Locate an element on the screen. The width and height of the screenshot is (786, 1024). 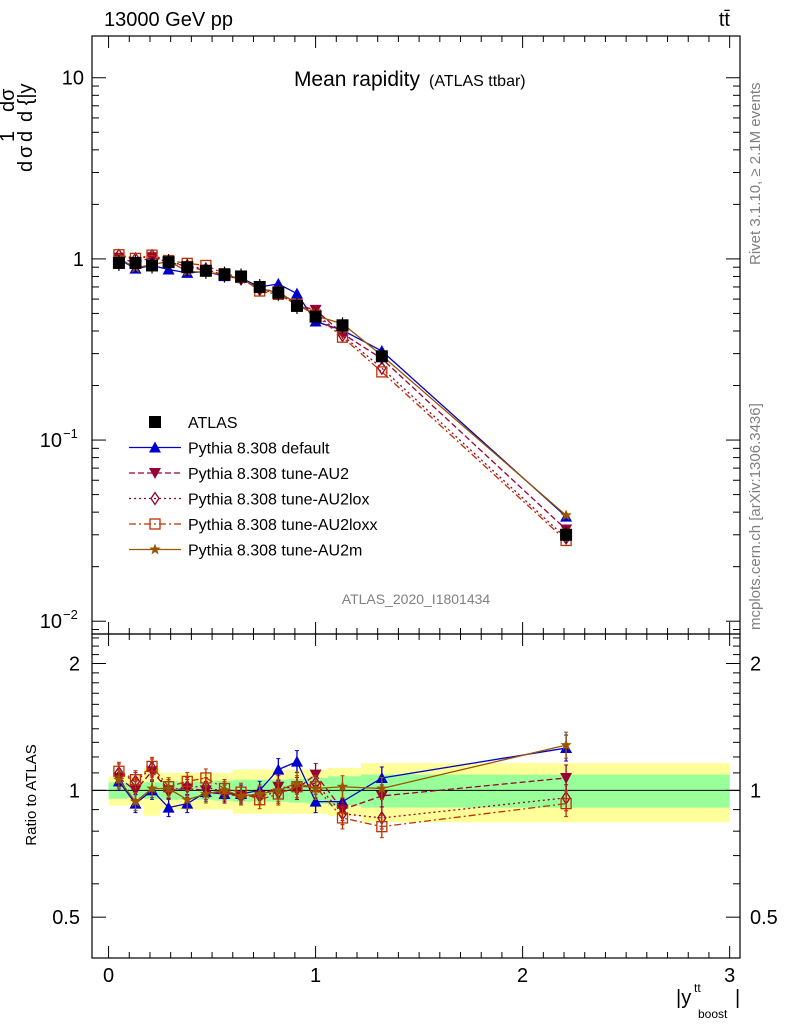
y-tick-exponent: −2 is located at coordinates (70, 614).